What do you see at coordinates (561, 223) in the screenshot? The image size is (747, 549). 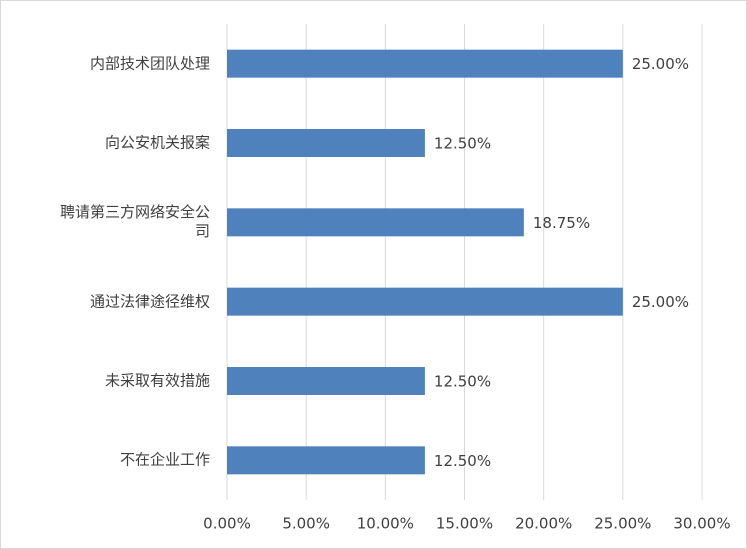 I see `value-label: 18.75%` at bounding box center [561, 223].